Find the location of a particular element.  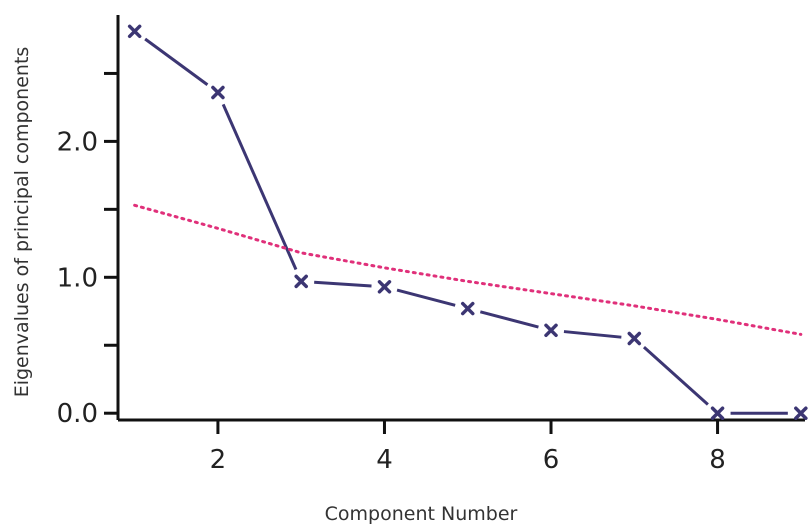

x-tick-label: 8 is located at coordinates (717, 460).